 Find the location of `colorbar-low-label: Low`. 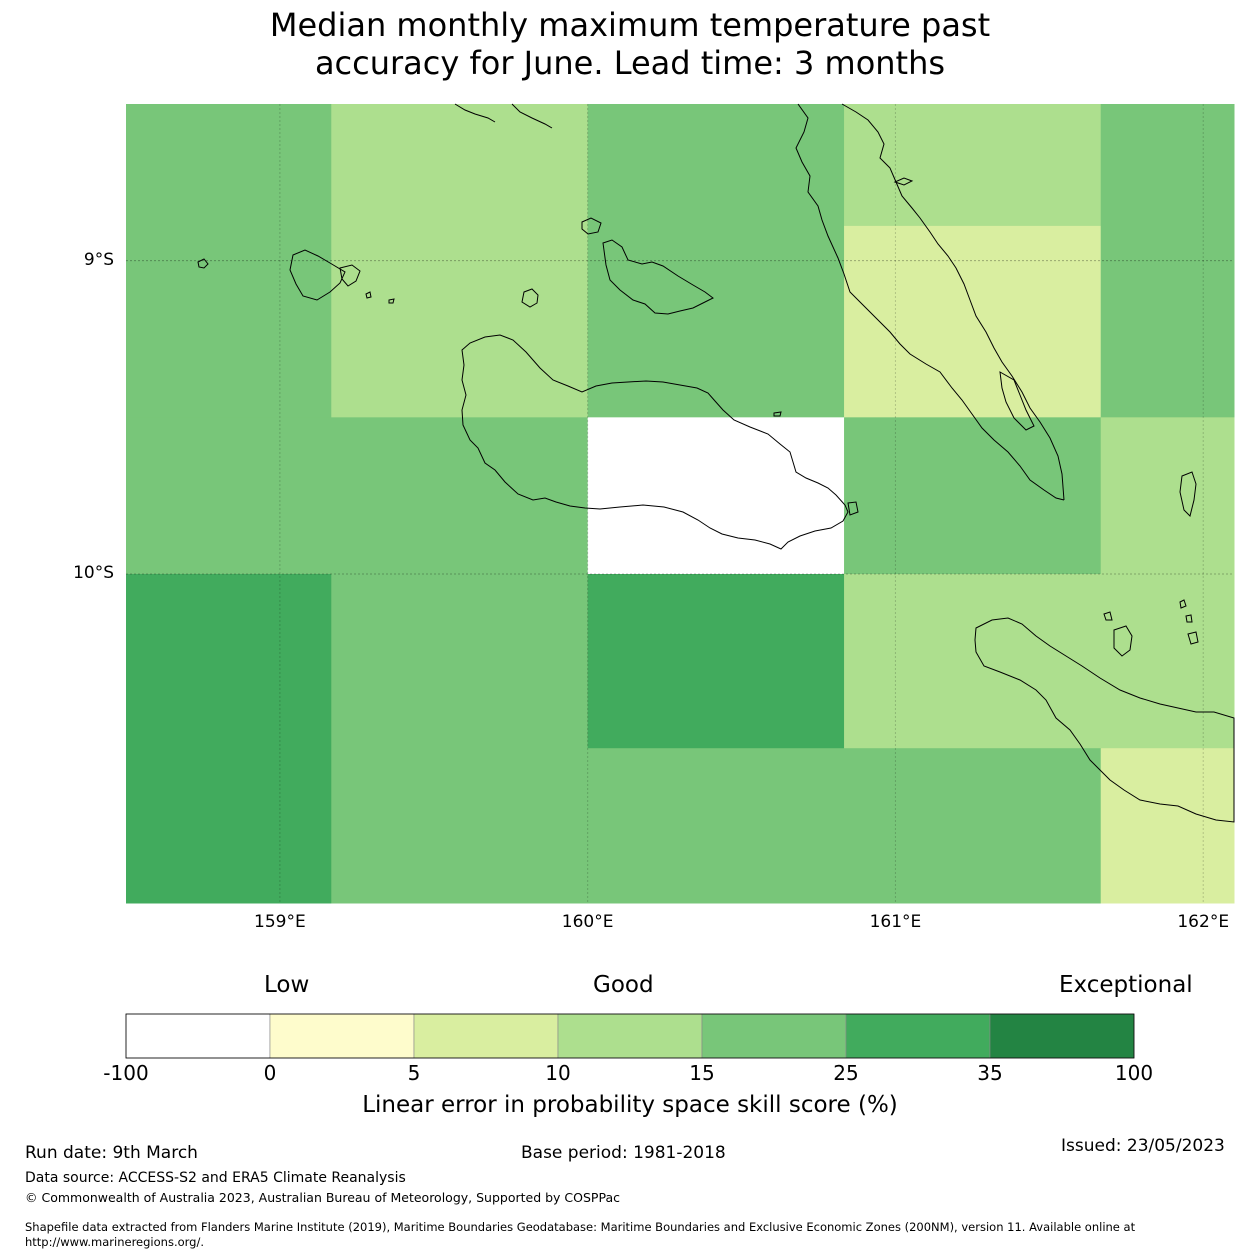

colorbar-low-label: Low is located at coordinates (287, 985).